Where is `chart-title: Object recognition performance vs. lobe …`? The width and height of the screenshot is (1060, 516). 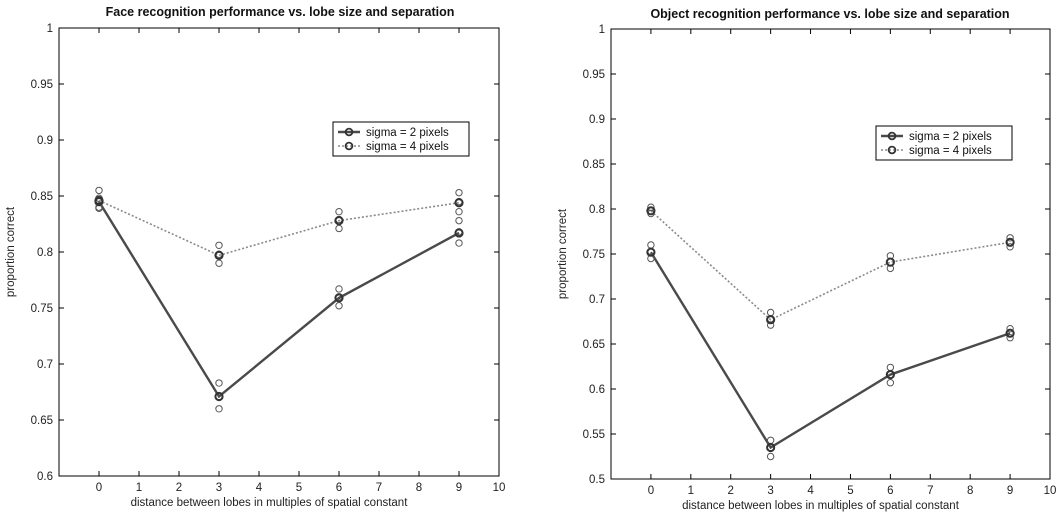
chart-title: Object recognition performance vs. lobe … is located at coordinates (829, 14).